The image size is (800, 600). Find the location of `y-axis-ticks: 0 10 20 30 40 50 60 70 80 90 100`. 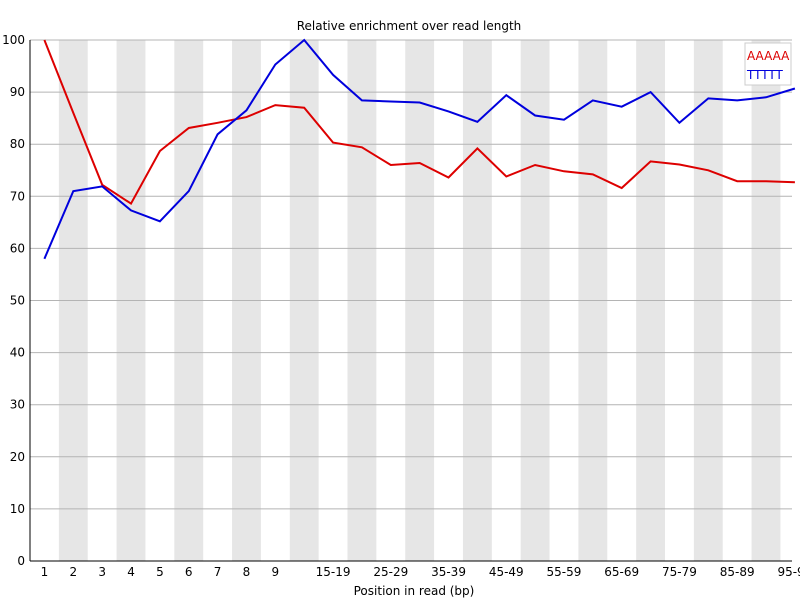

y-axis-ticks: 0 10 20 30 40 50 60 70 80 90 100 is located at coordinates (13, 300).